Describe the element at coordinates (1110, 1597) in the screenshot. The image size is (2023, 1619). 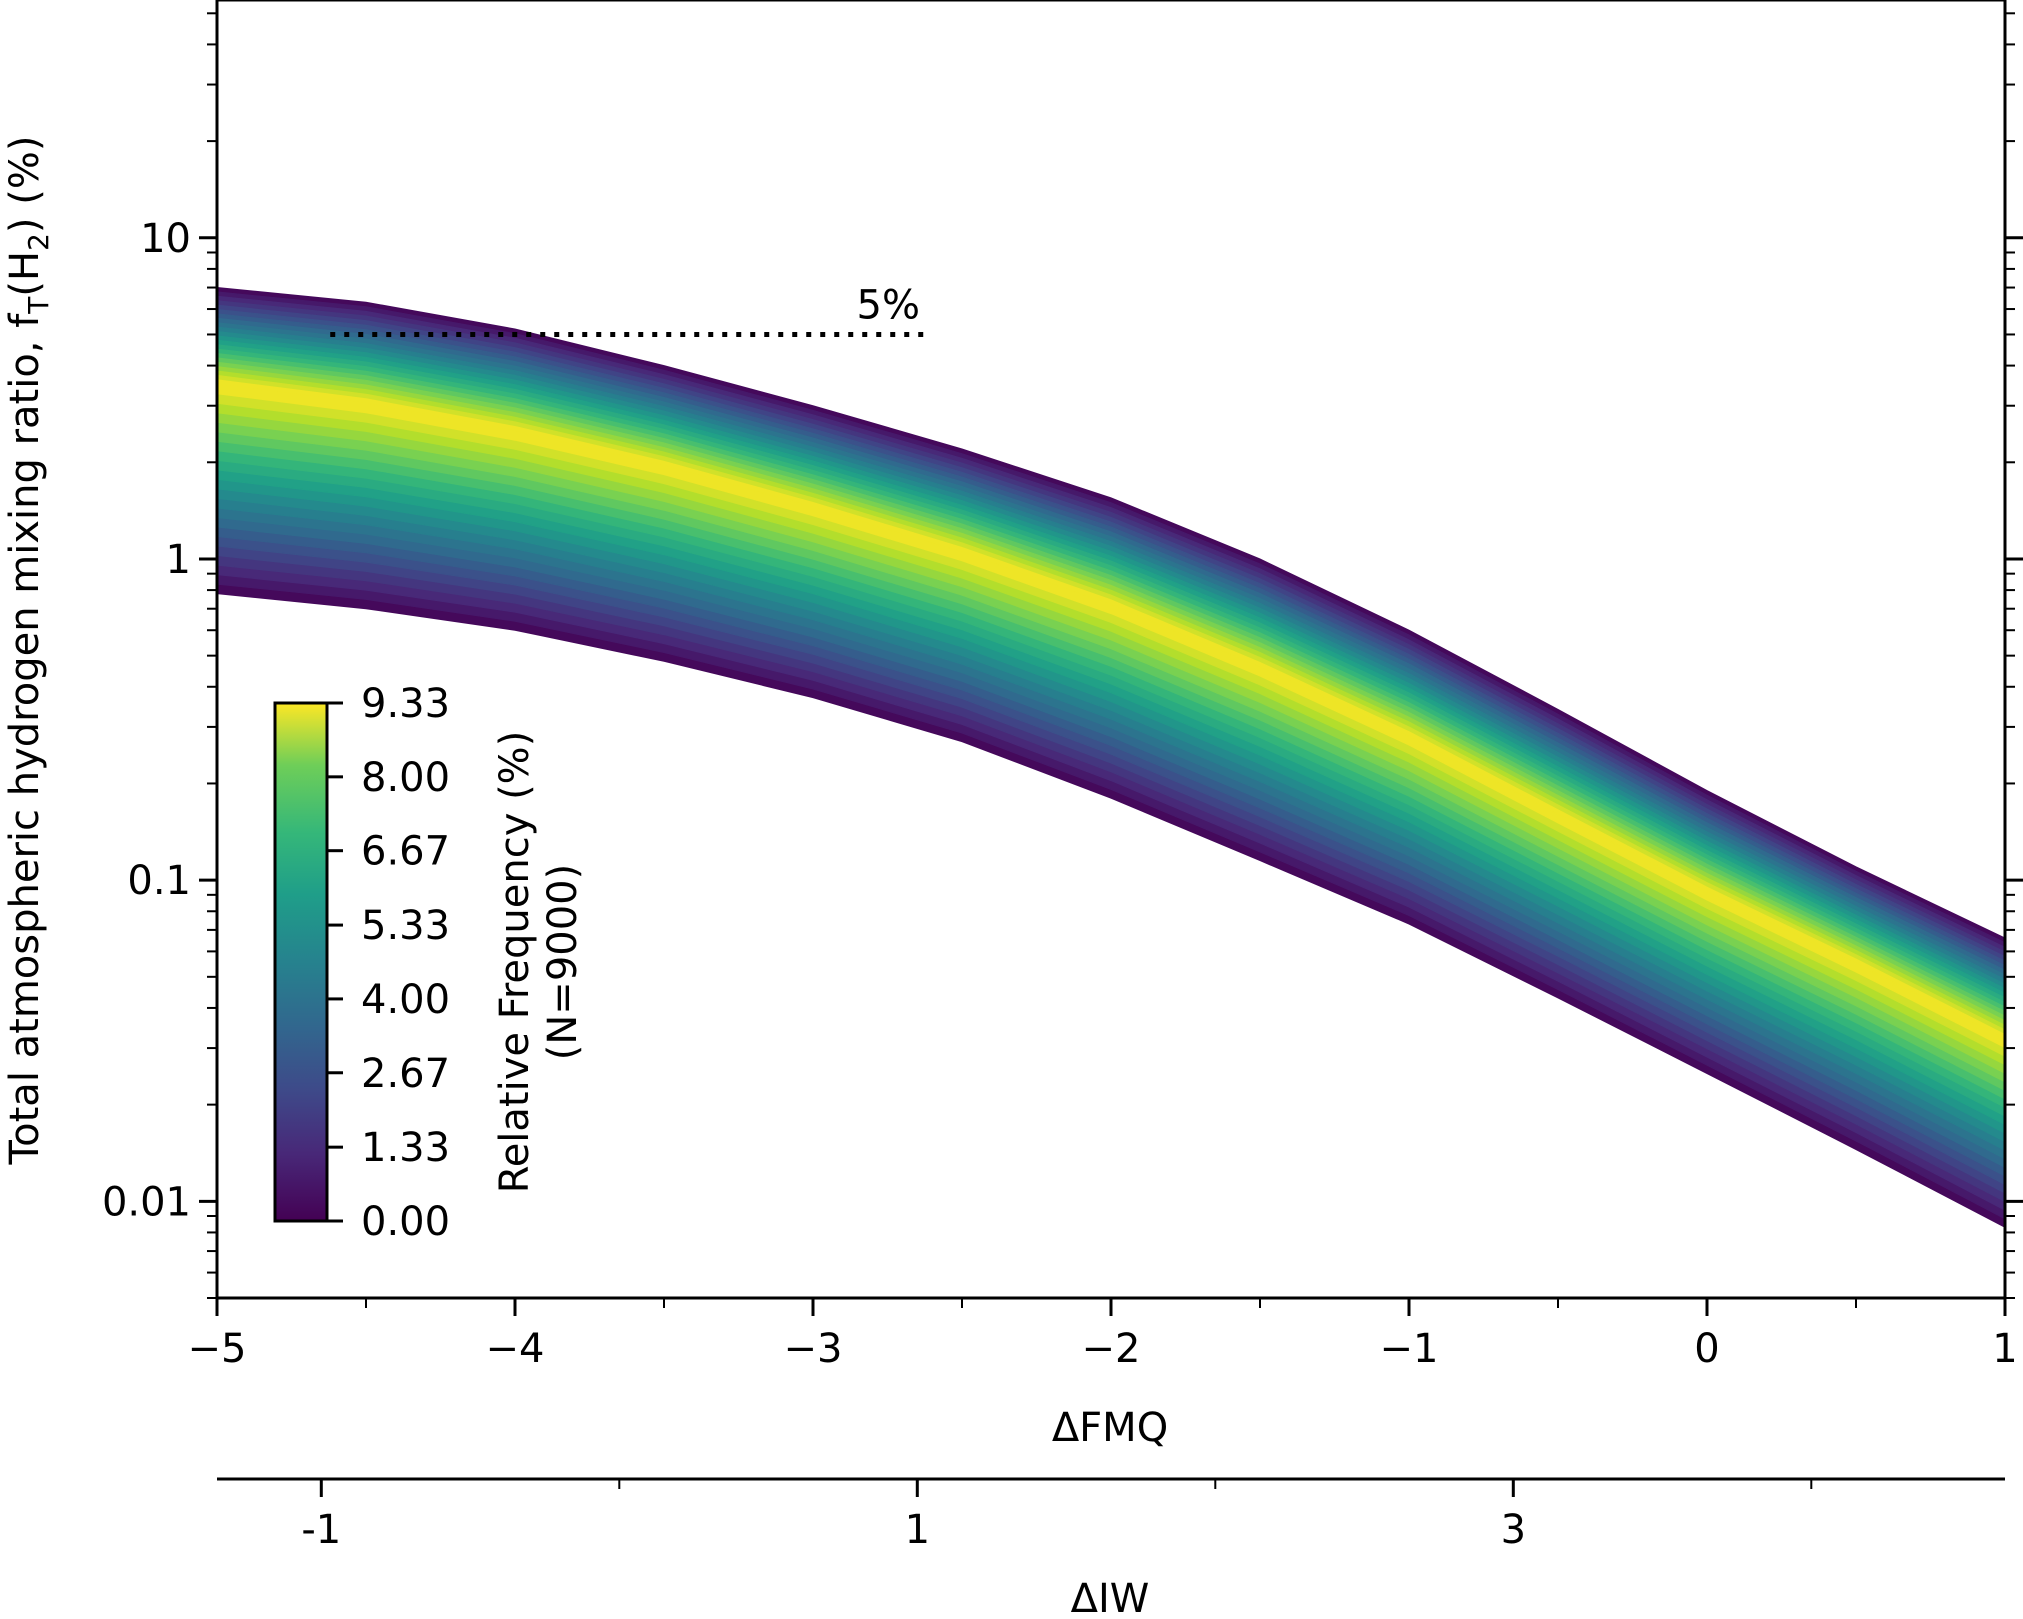
I see `x2-axis-label: ΔIW` at that location.